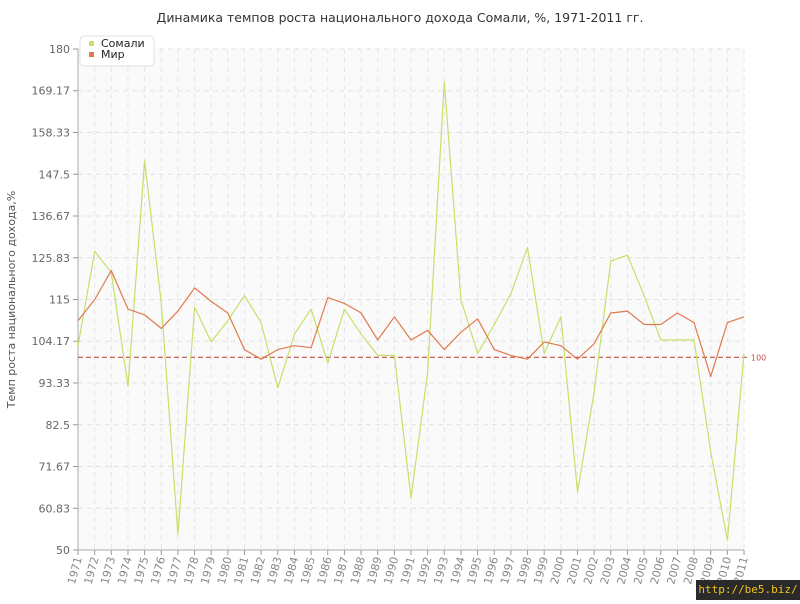 This screenshot has height=604, width=800. What do you see at coordinates (11, 300) in the screenshot?
I see `y-axis-label: Темп роста национального дохода,%` at bounding box center [11, 300].